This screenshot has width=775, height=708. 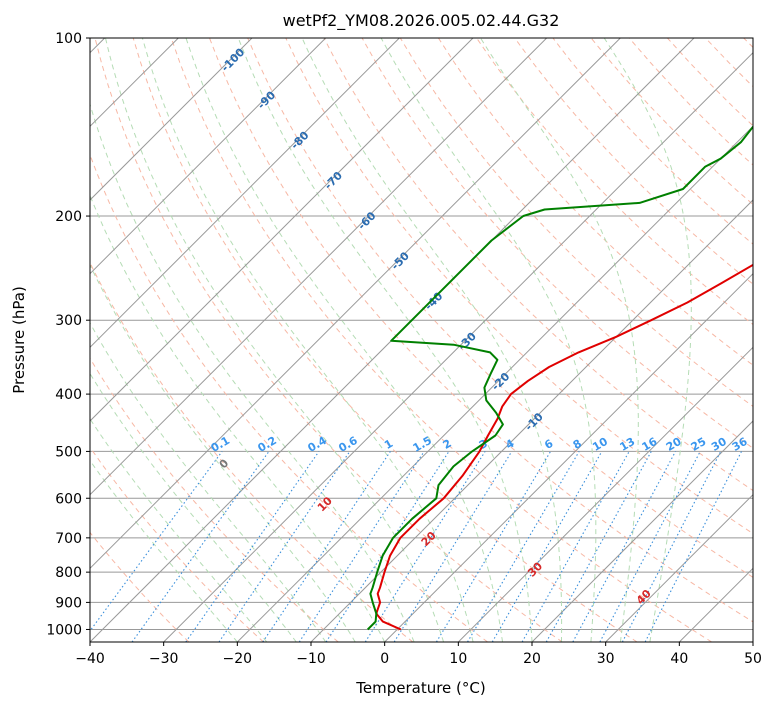 I want to click on x-axis-ticks: −40 −30 −20 −10 0 10 20 30 40 50, so click(x=418, y=654).